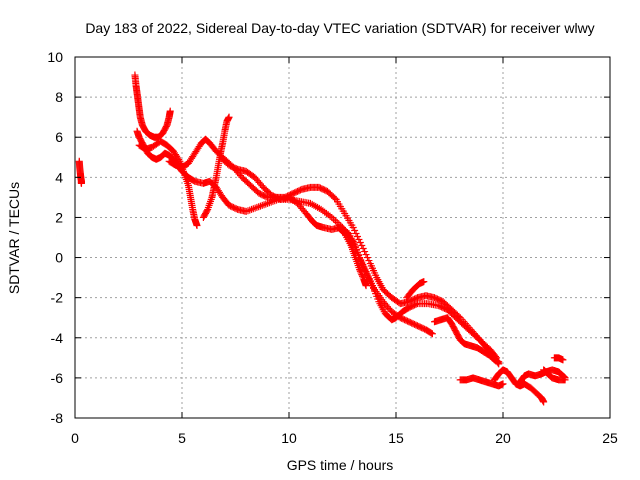 This screenshot has width=640, height=480. Describe the element at coordinates (80, 172) in the screenshot. I see `series-early-fragment` at that location.